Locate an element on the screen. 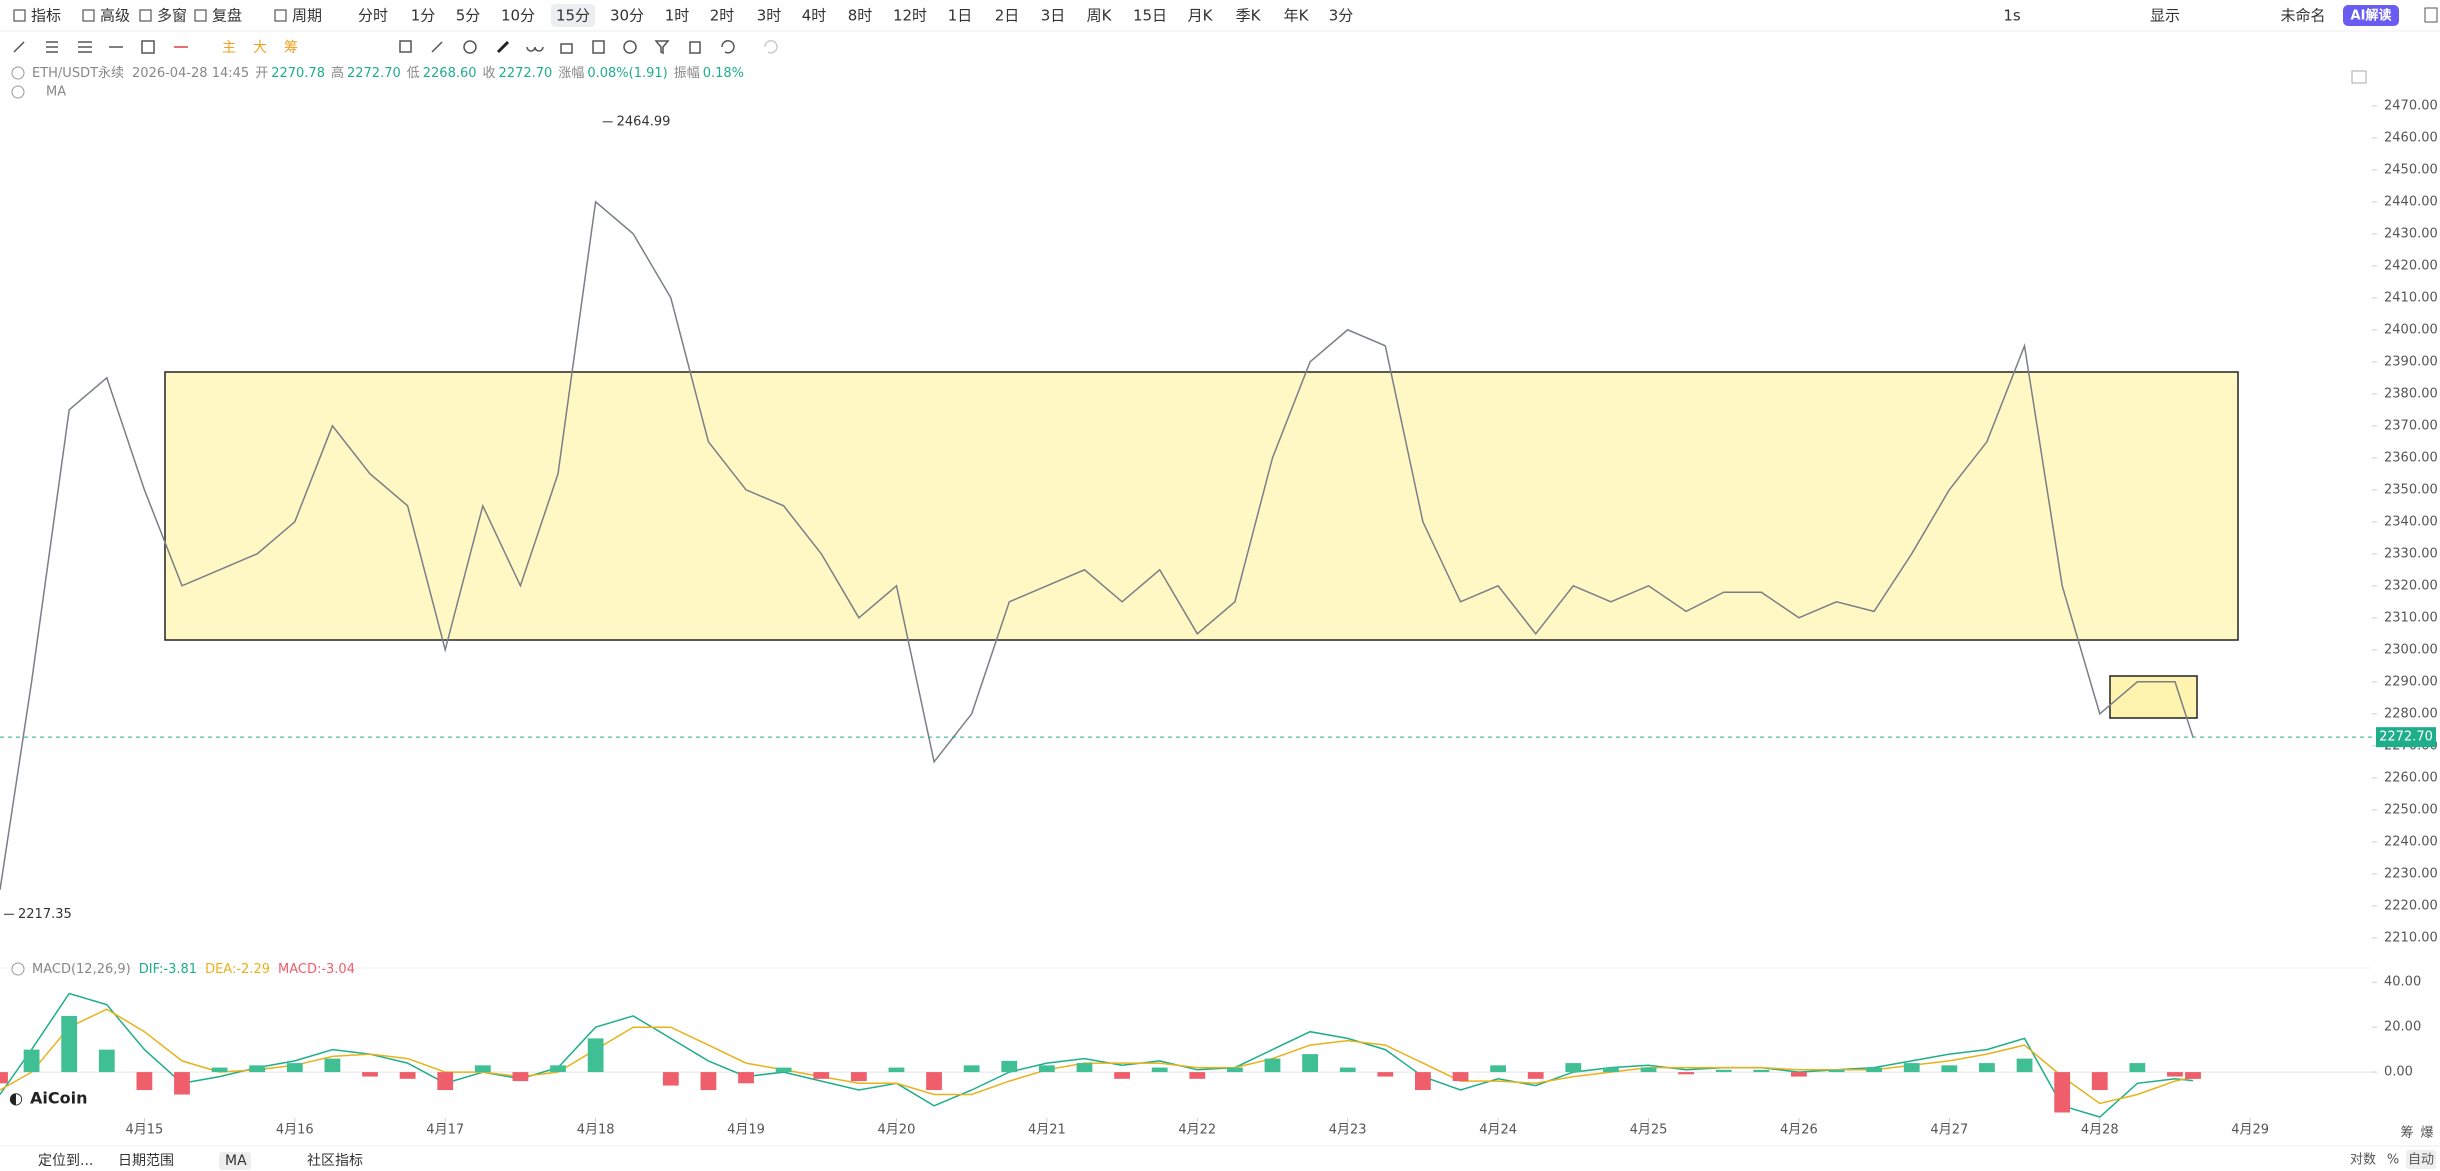  period-button: 季K is located at coordinates (1249, 16).